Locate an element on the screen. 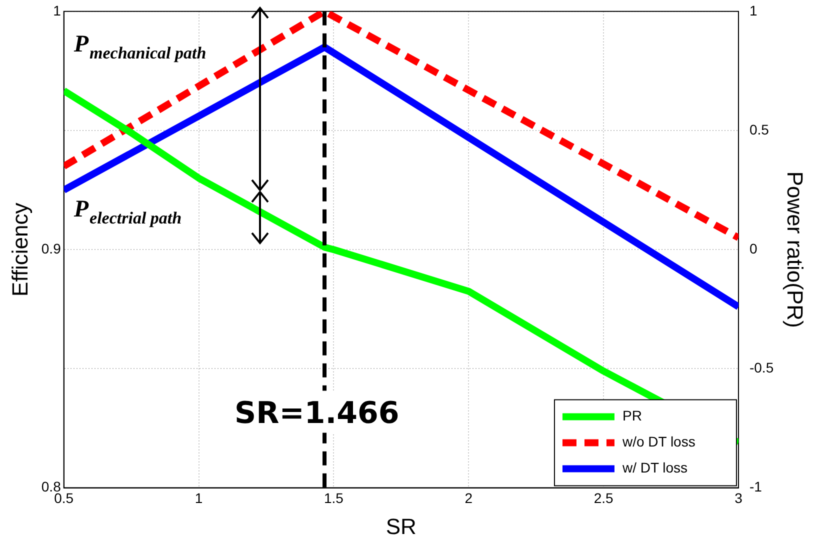 This screenshot has width=815, height=547. x-tick-label: 2.5 is located at coordinates (604, 498).